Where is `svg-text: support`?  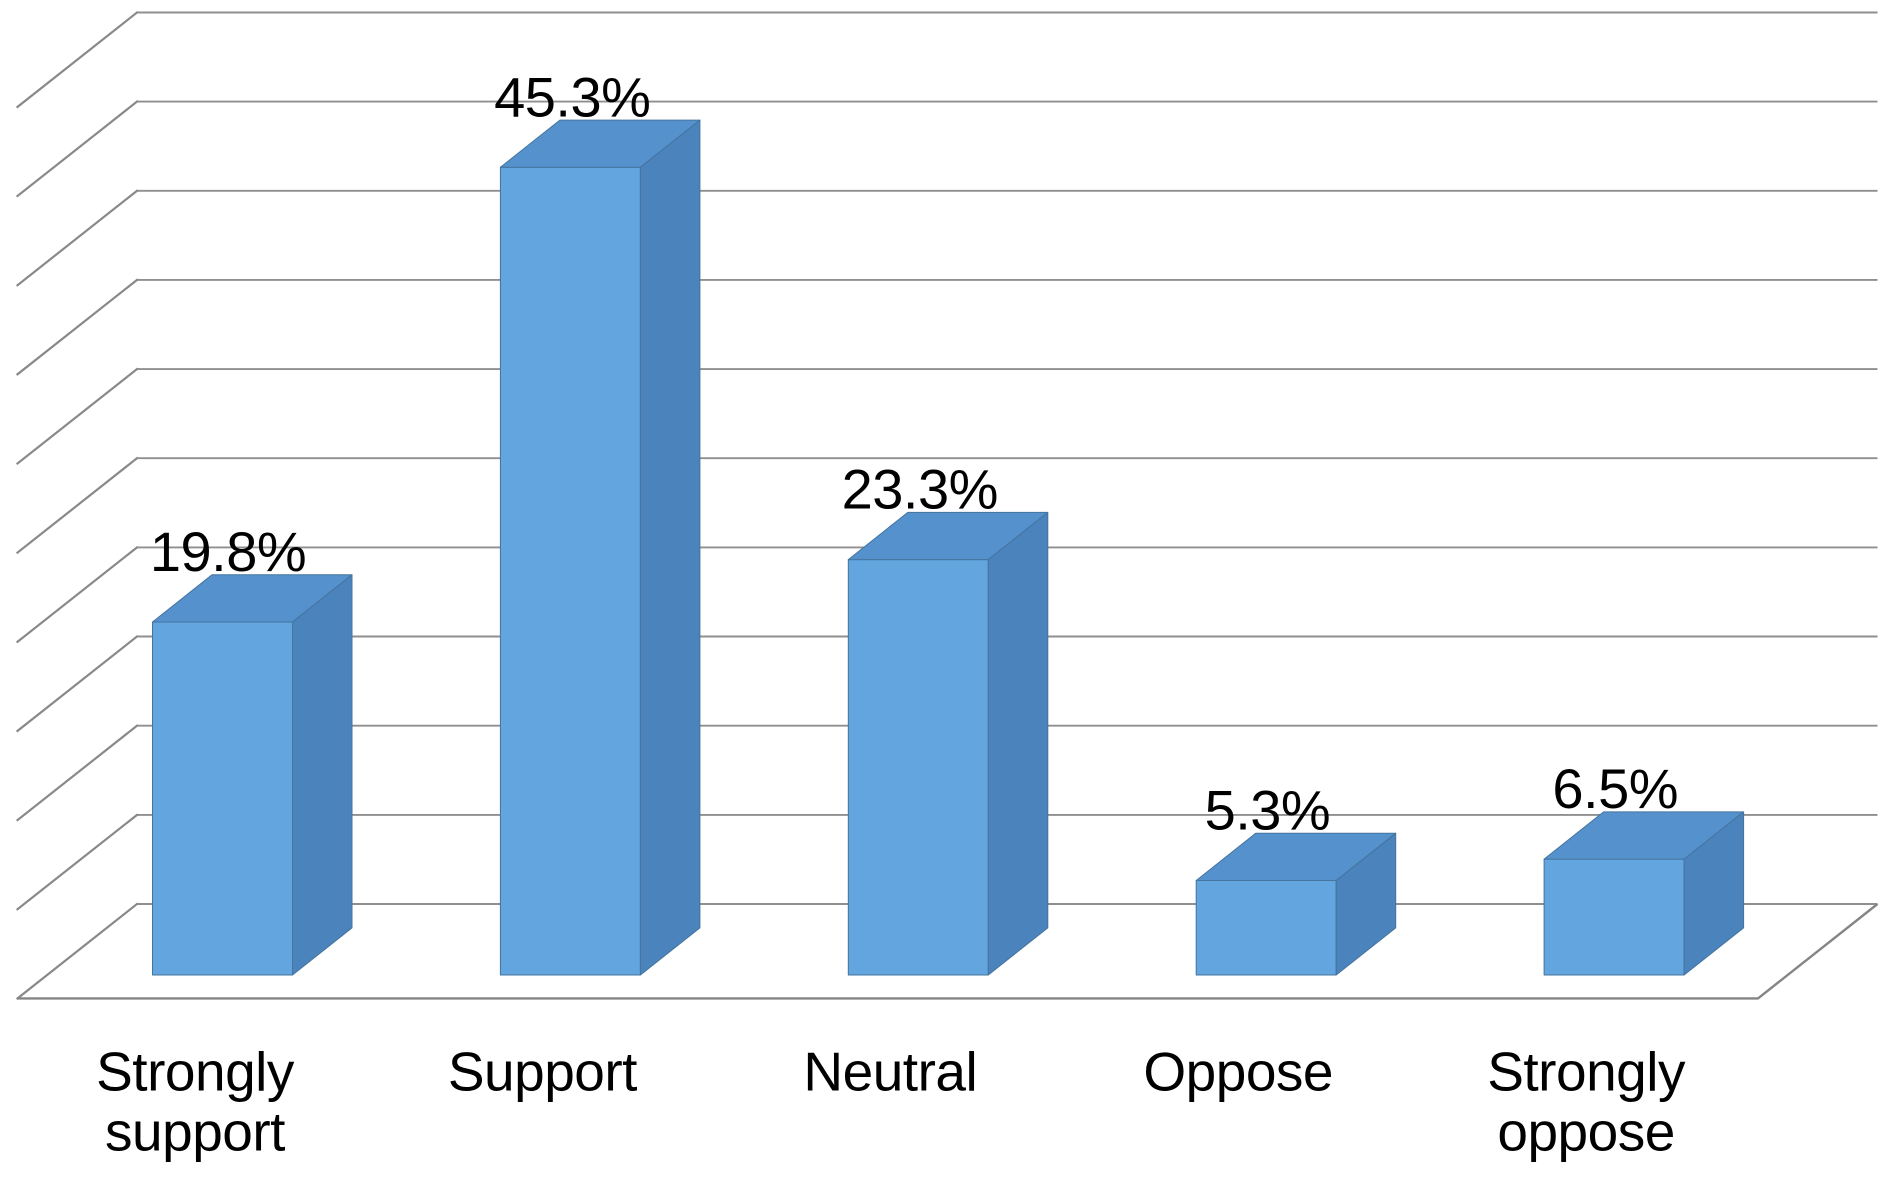 svg-text: support is located at coordinates (195, 1132).